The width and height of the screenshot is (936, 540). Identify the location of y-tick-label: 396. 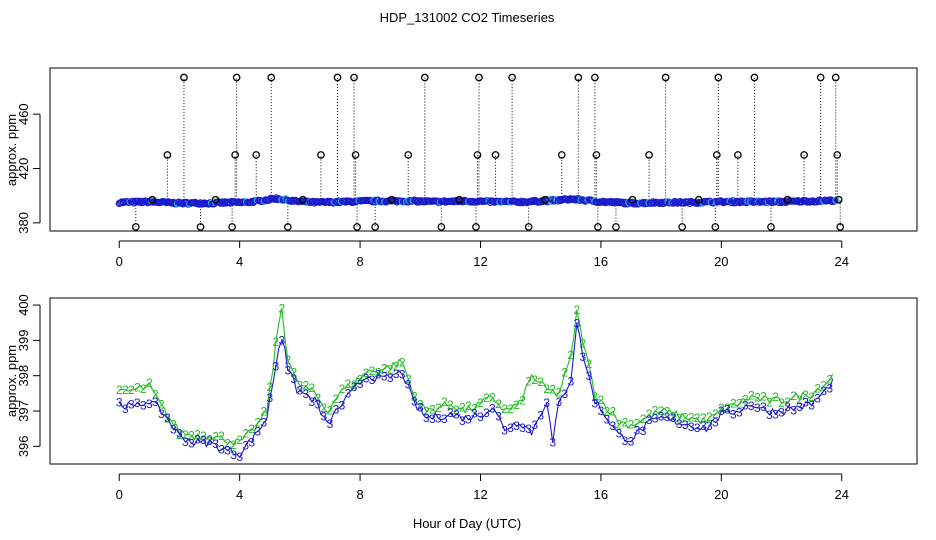
(23, 446).